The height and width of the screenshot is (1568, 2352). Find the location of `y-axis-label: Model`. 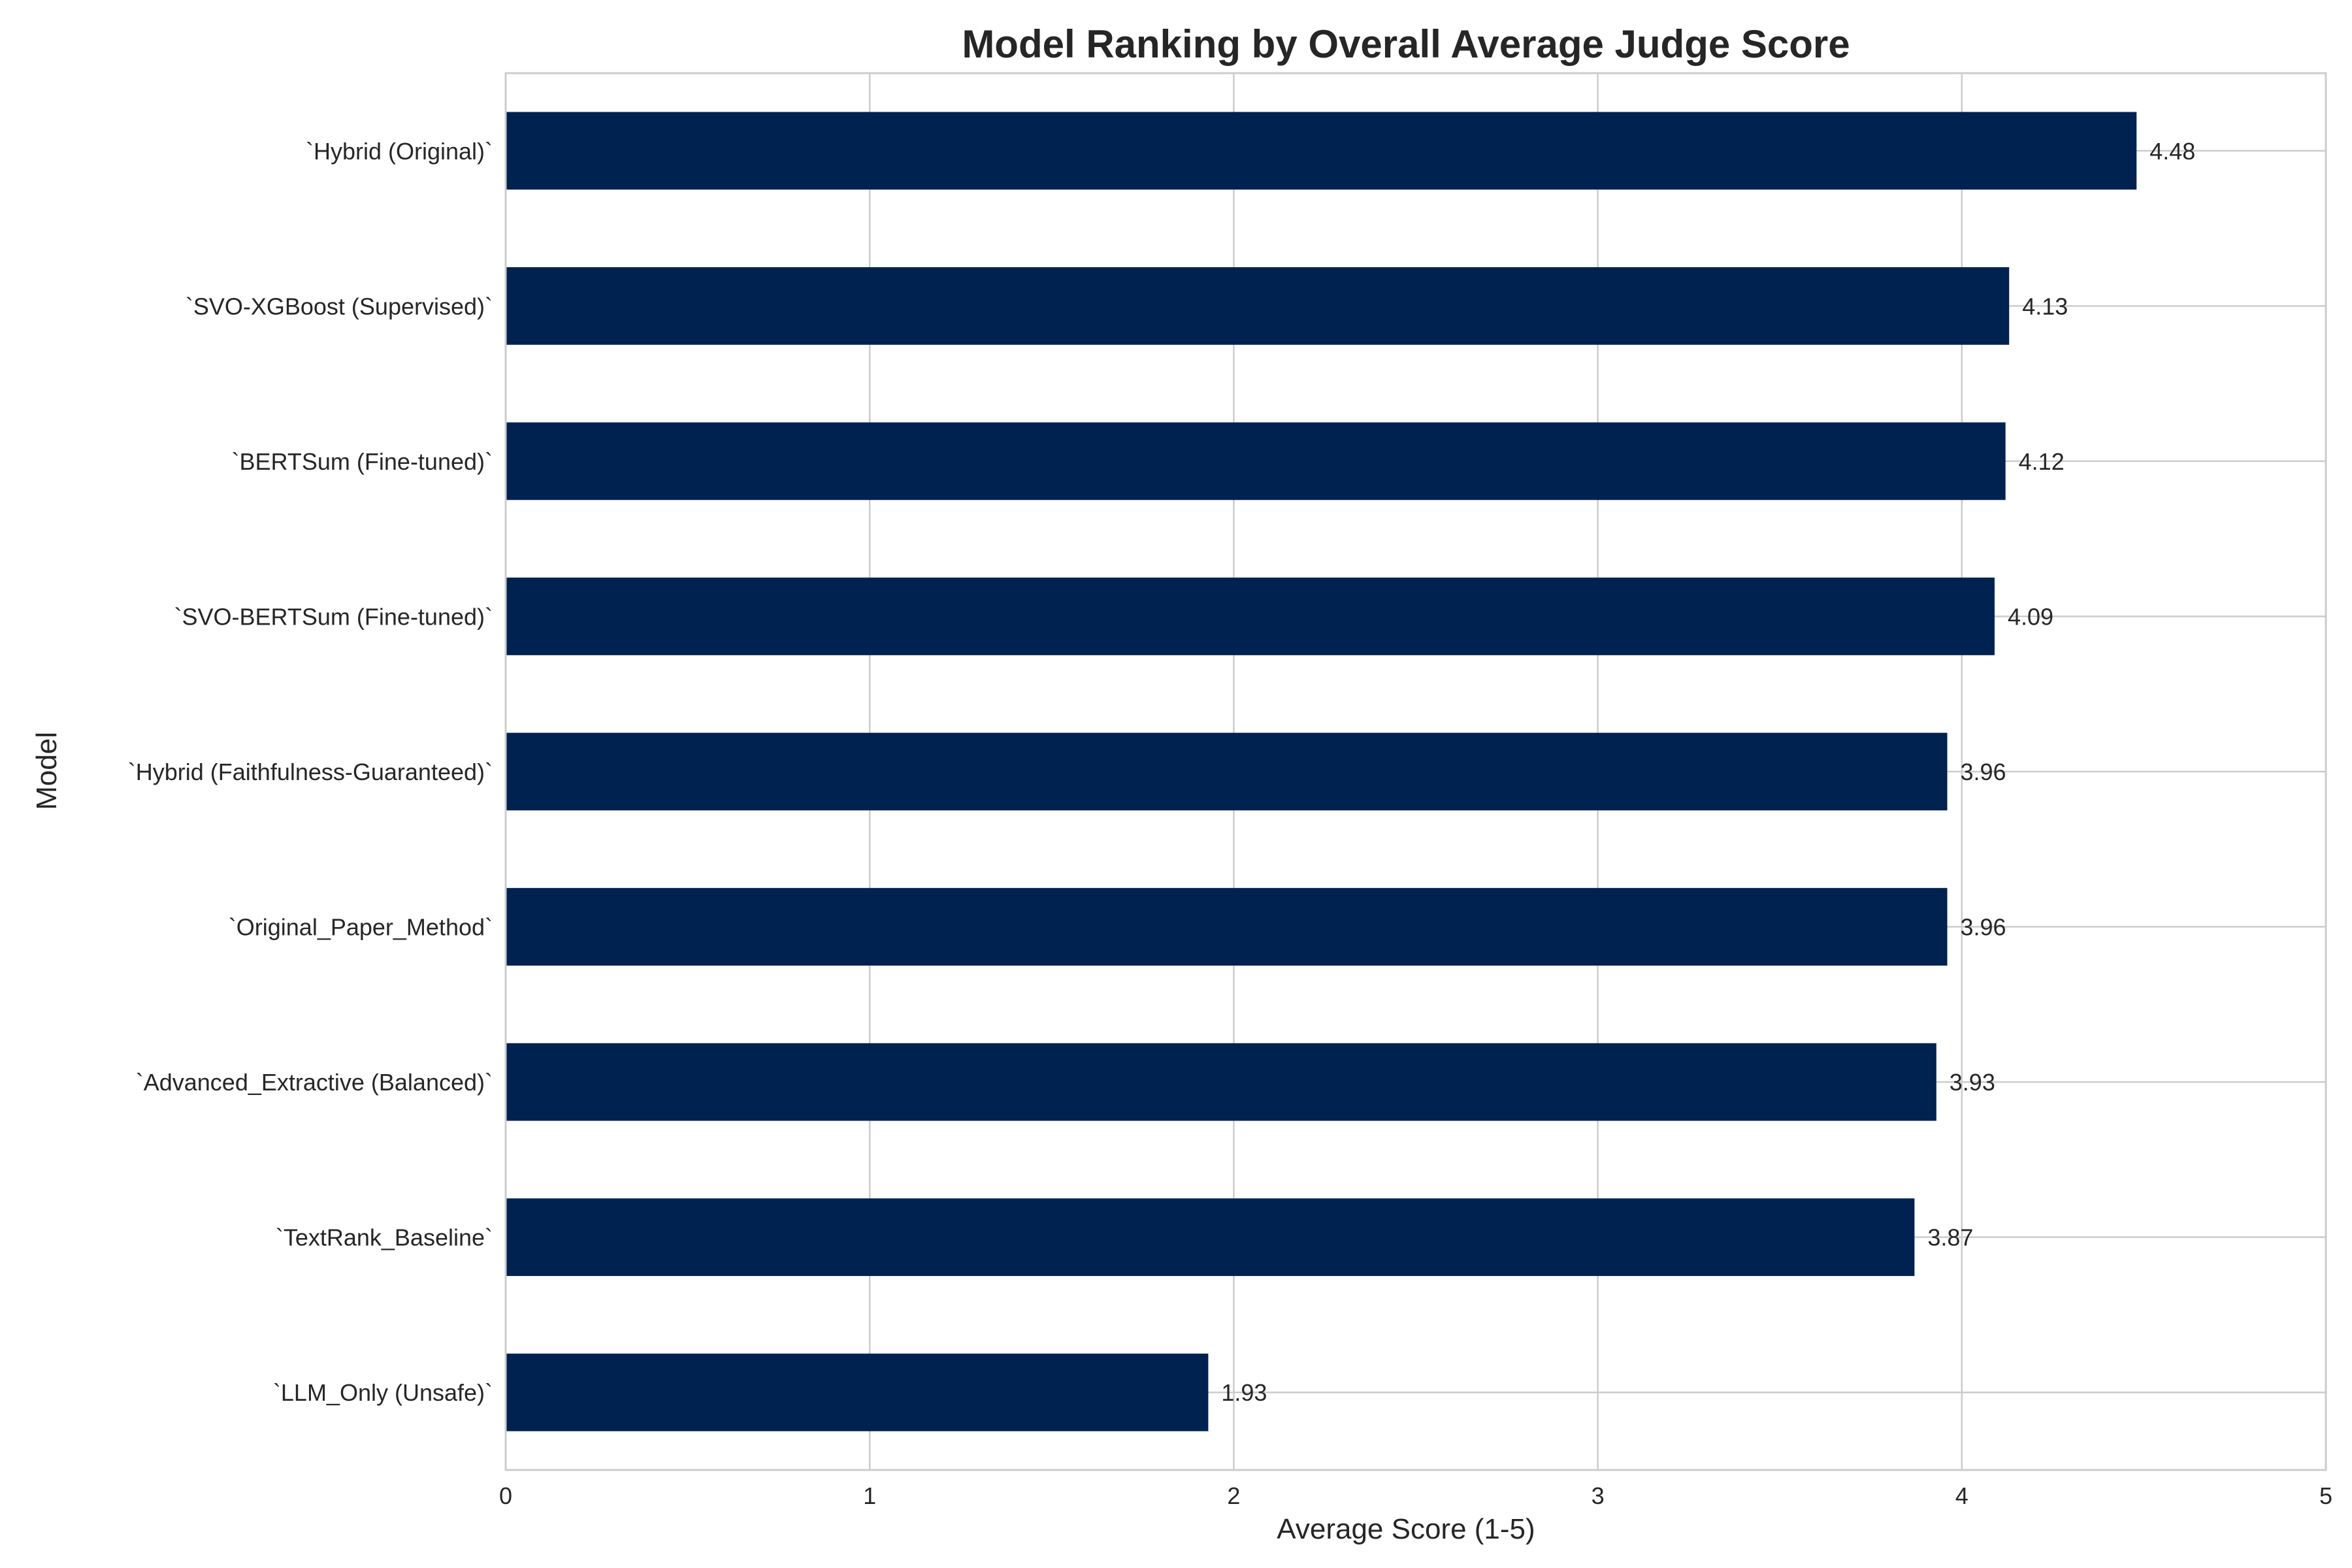

y-axis-label: Model is located at coordinates (47, 771).